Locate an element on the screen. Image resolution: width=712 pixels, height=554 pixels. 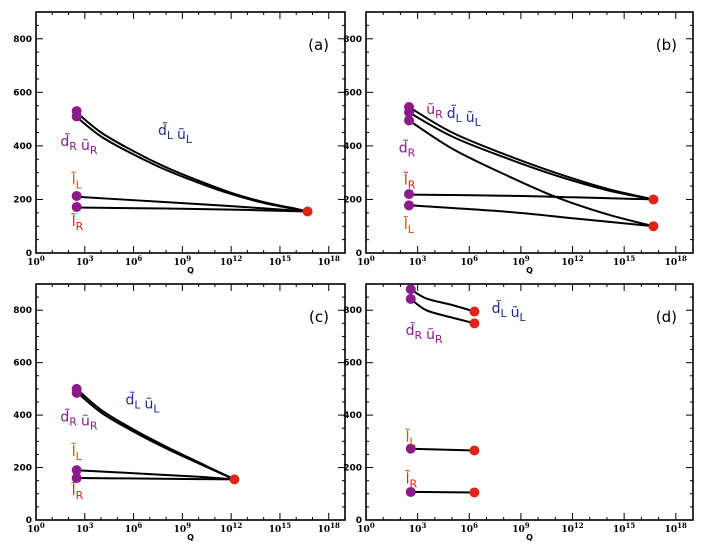
panel-label: (d) is located at coordinates (666, 317).